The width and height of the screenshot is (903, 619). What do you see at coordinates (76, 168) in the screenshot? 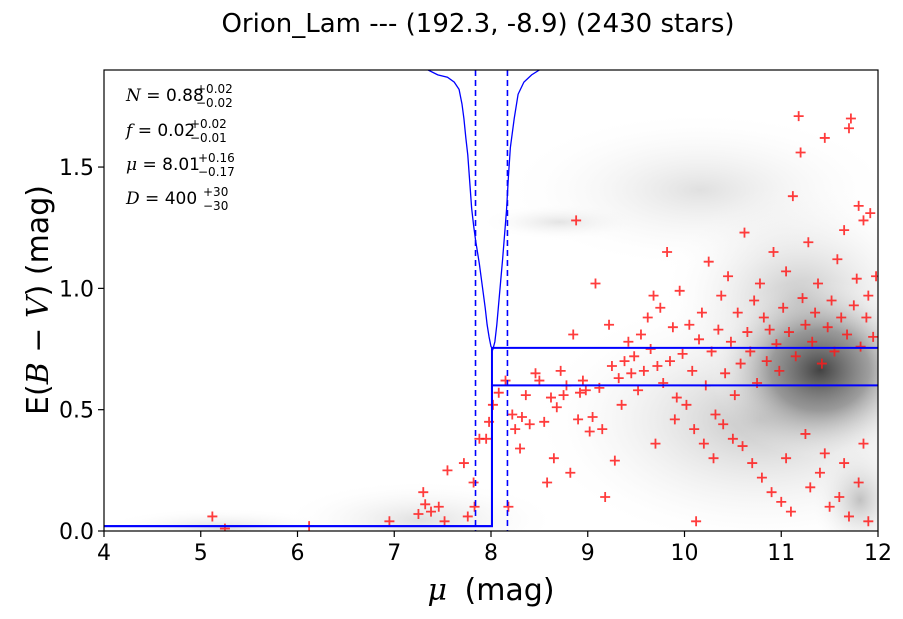
I see `y-tick-label: 1.5` at bounding box center [76, 168].